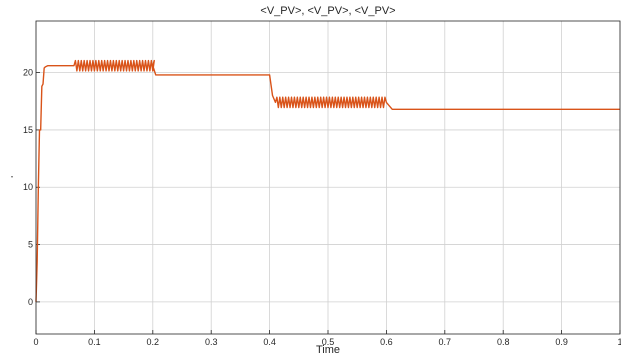 Image resolution: width=621 pixels, height=355 pixels. What do you see at coordinates (328, 349) in the screenshot?
I see `x-axis-label: Time` at bounding box center [328, 349].